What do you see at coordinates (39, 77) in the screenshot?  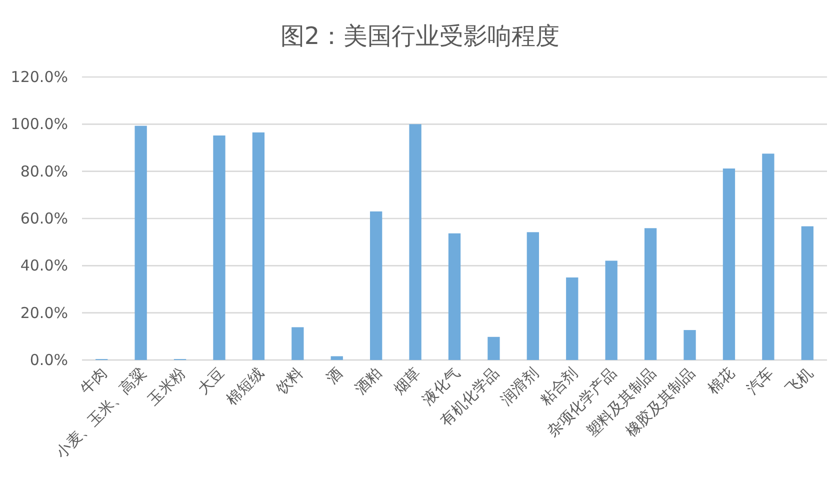 I see `y-tick-label: 120.0%` at bounding box center [39, 77].